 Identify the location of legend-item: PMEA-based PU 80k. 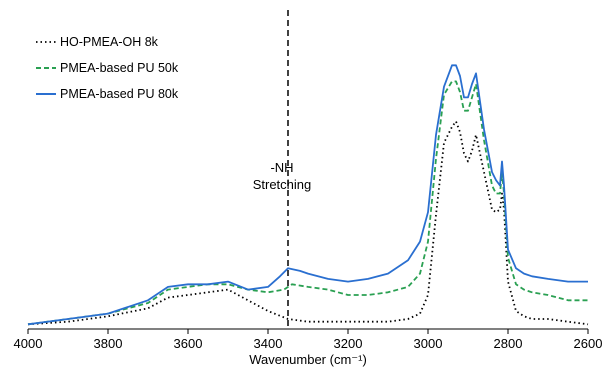
(107, 94).